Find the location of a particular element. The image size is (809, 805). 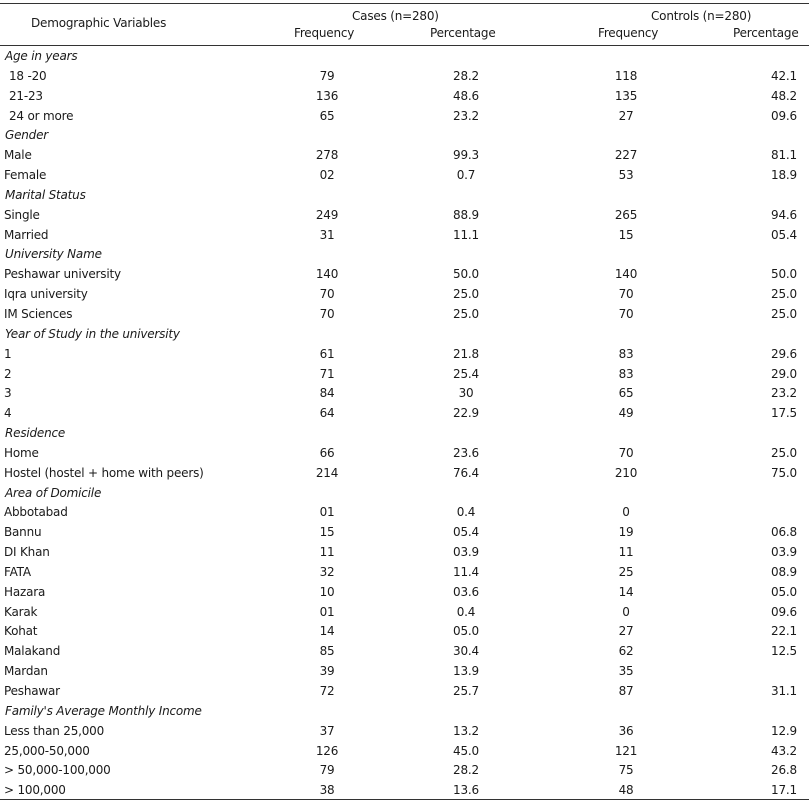

controls-percentage: 26.8 is located at coordinates (784, 770).